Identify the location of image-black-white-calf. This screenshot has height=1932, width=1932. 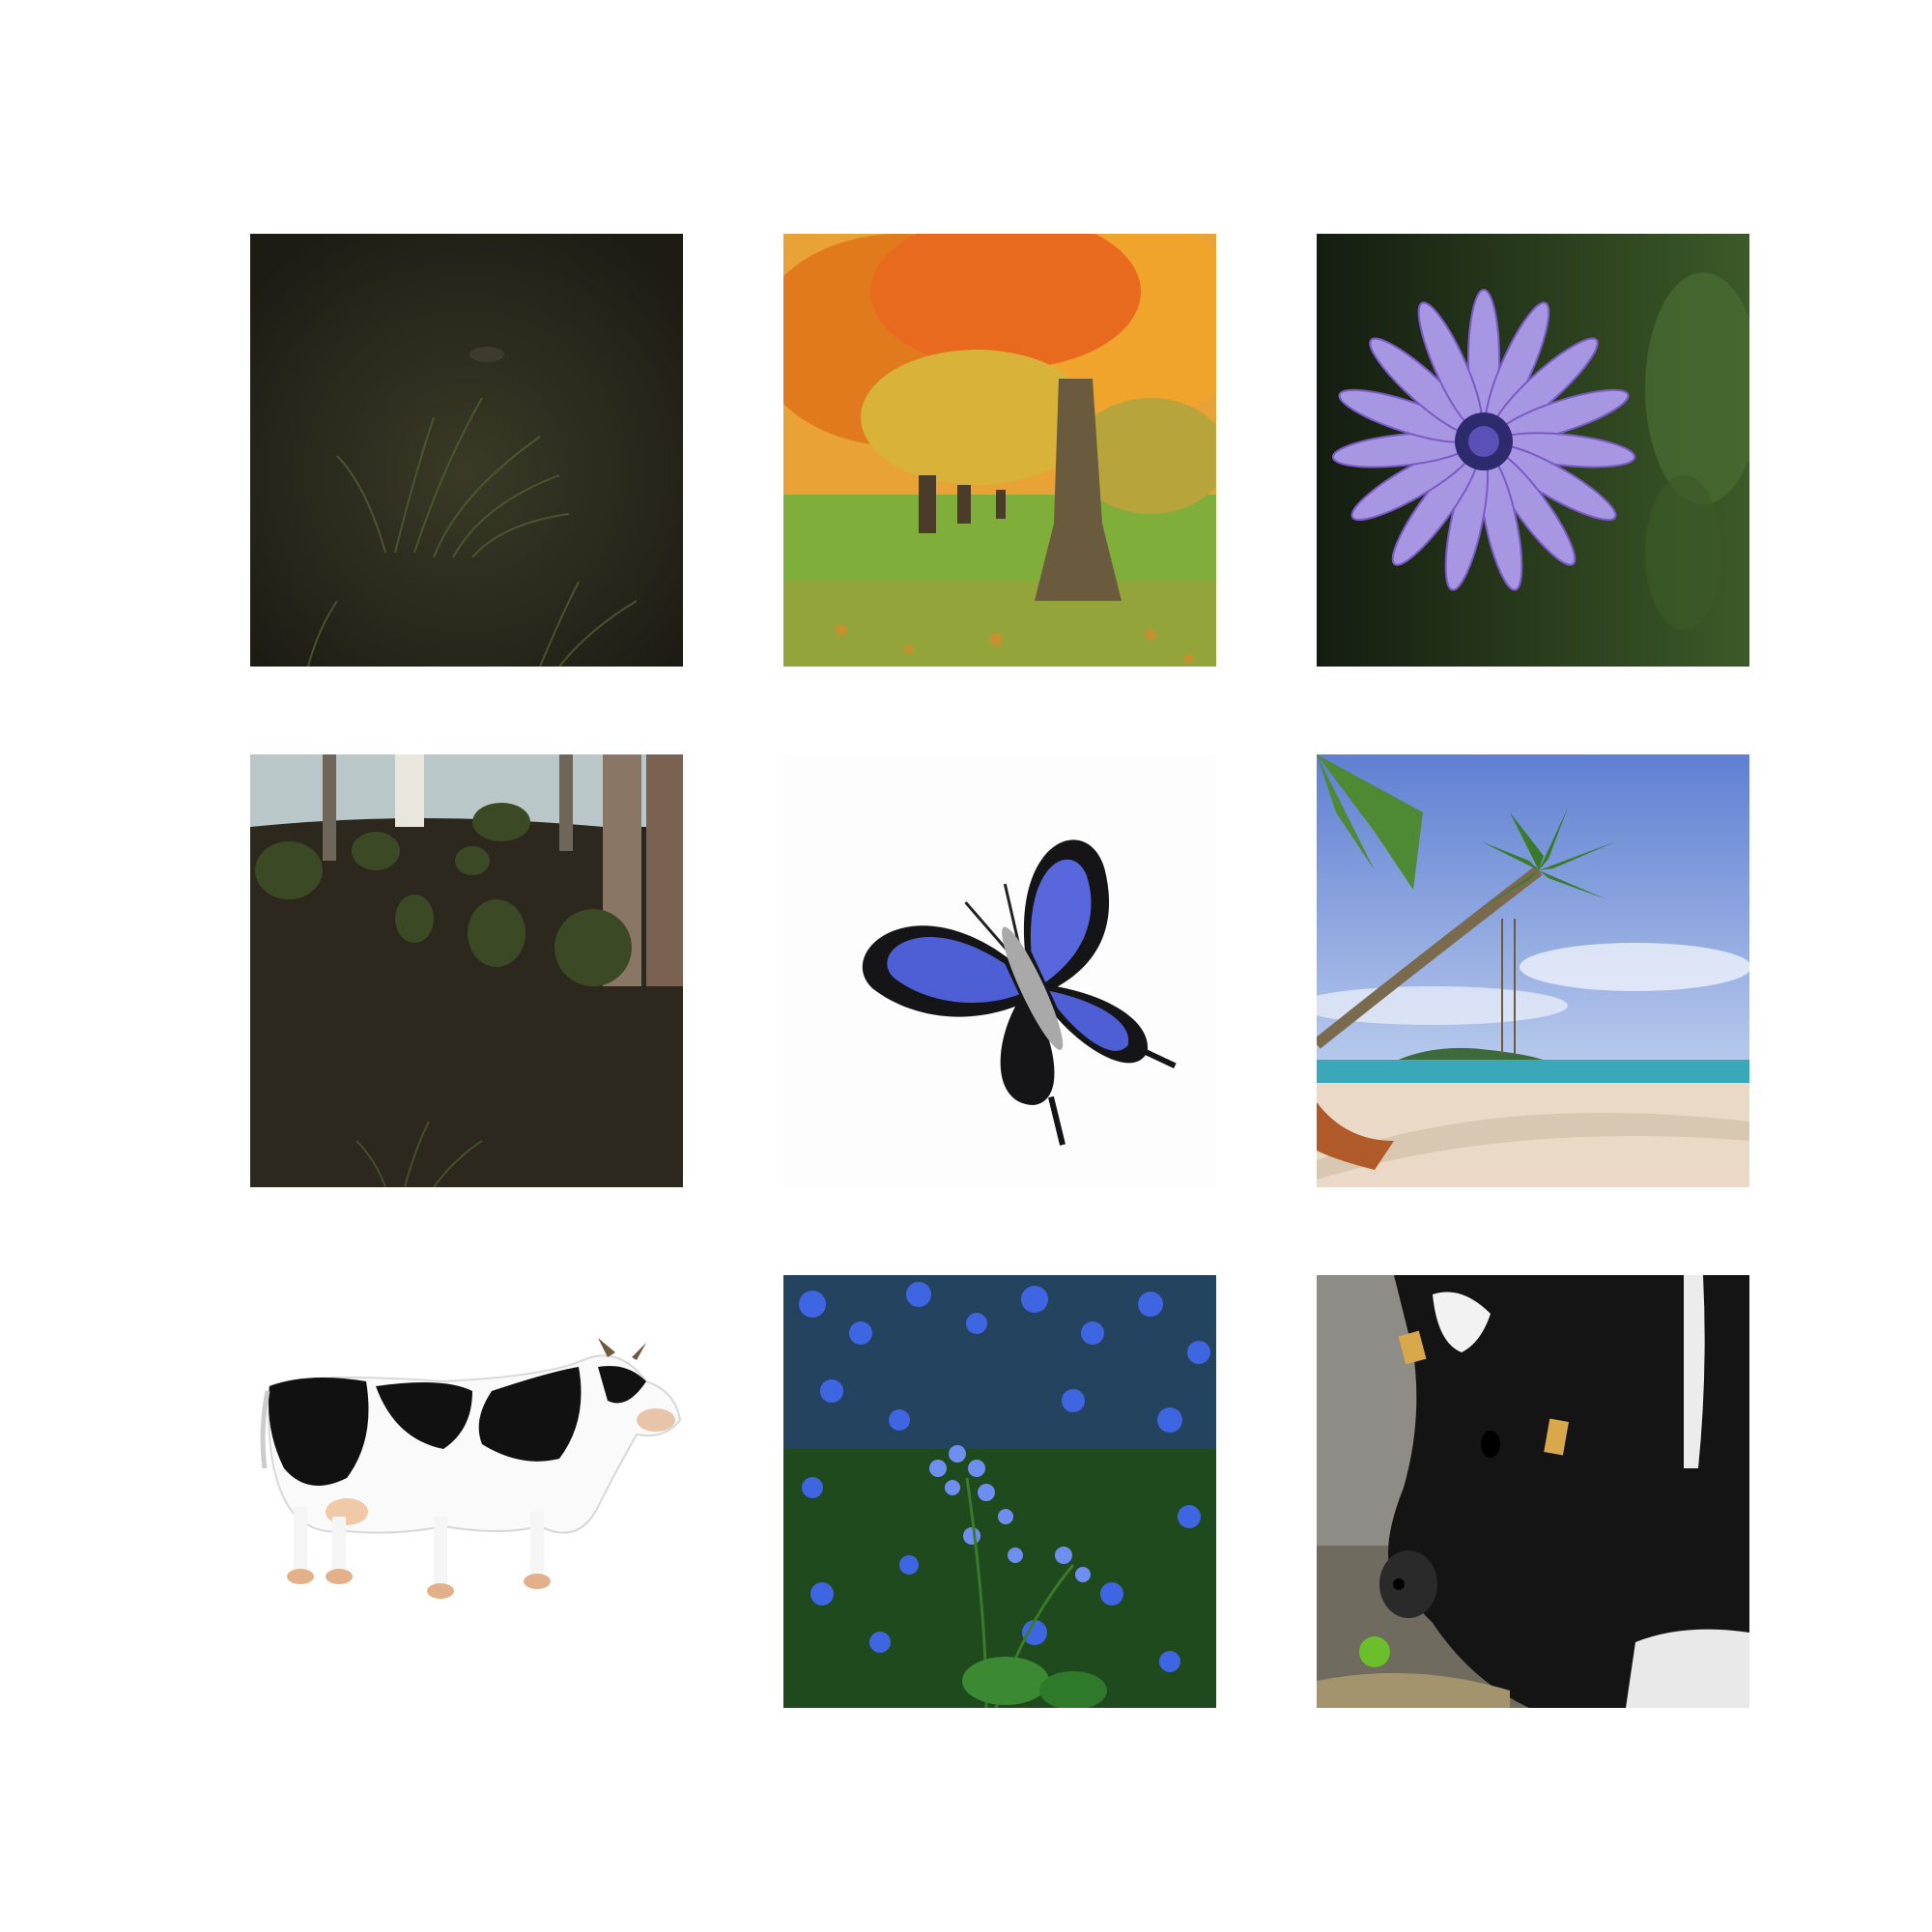
(1533, 1491).